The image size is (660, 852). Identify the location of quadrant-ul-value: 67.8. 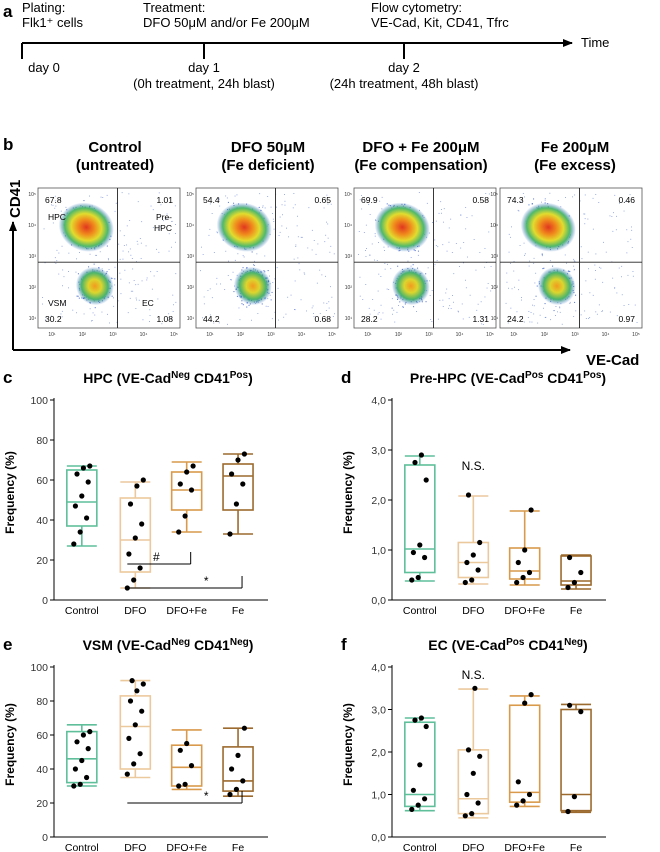
(53, 200).